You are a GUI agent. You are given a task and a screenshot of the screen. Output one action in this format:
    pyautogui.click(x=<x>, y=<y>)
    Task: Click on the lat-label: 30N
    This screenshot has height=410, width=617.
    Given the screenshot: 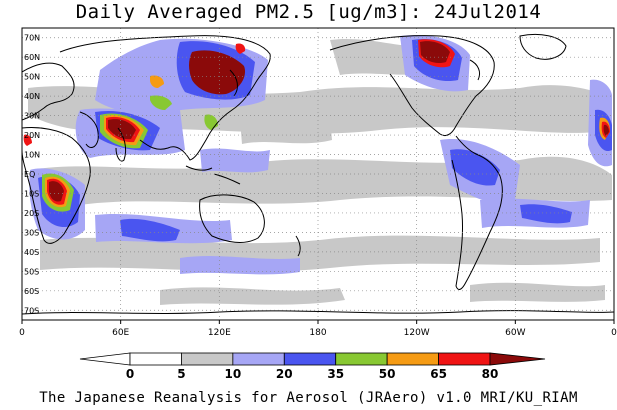 What is the action you would take?
    pyautogui.click(x=32, y=116)
    